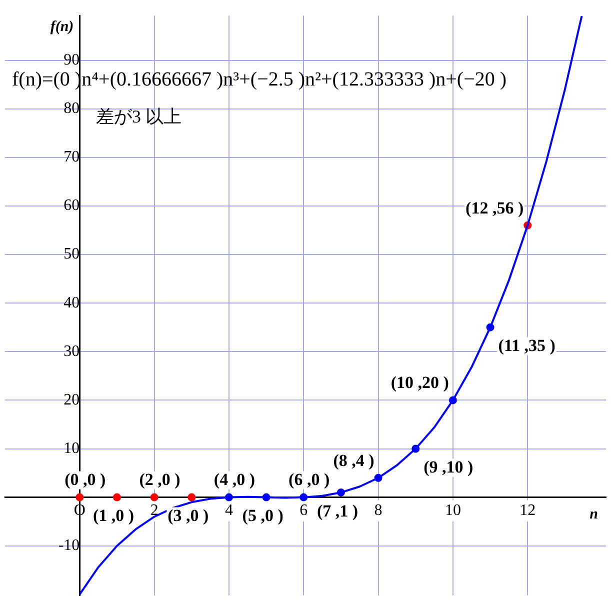 The height and width of the screenshot is (611, 611). Describe the element at coordinates (449, 467) in the screenshot. I see `annotation: (9 ,10 )` at that location.